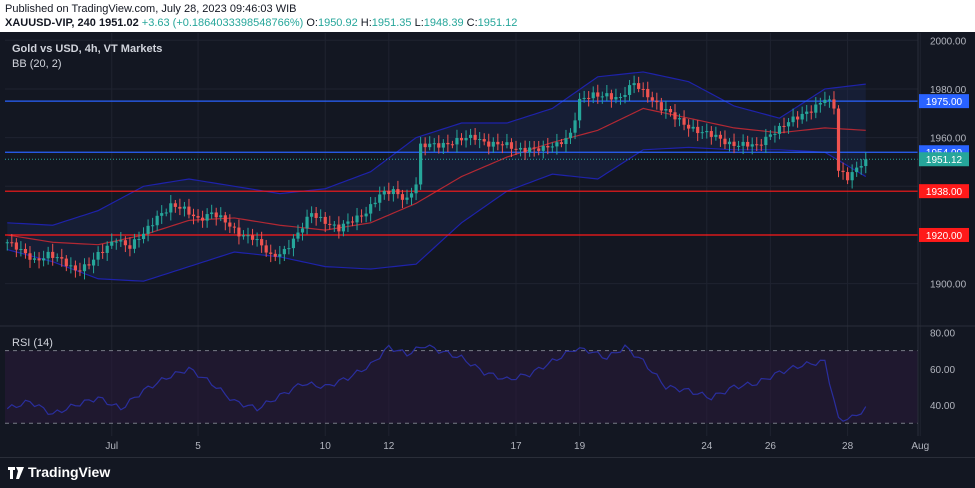  Describe the element at coordinates (443, 23) in the screenshot. I see `low-value: 1948.39` at that location.